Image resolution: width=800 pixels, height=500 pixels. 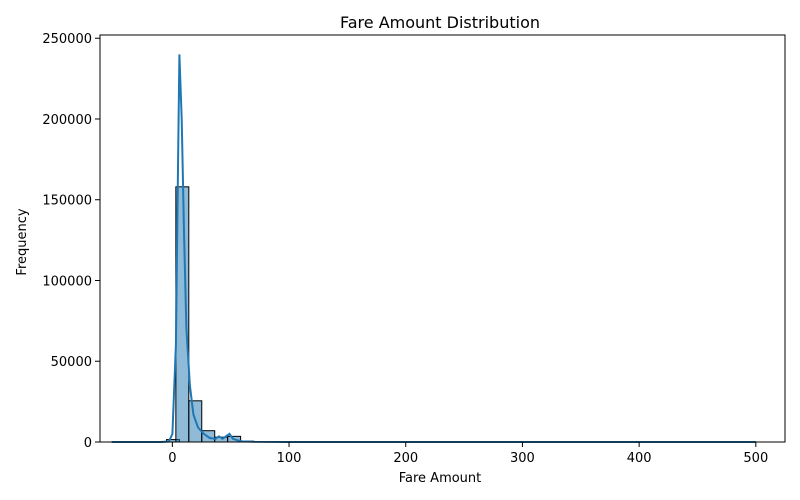 I want to click on x-axis-label: Fare Amount, so click(x=440, y=478).